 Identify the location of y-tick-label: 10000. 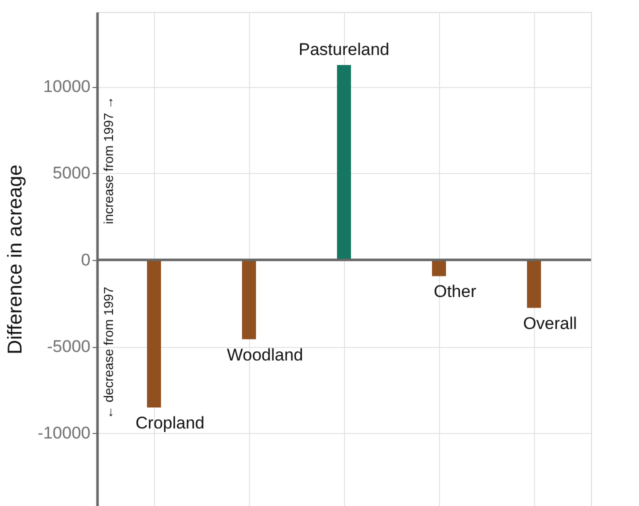
(66, 86).